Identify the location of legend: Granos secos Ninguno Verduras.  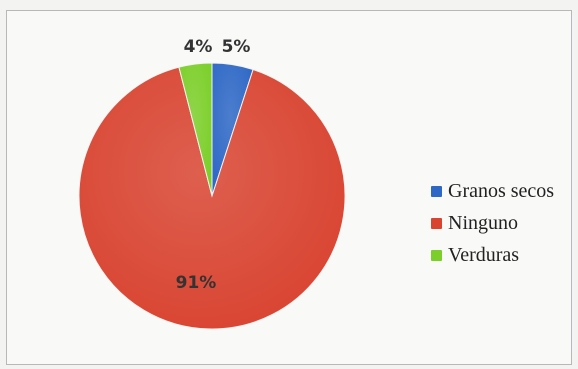
(492, 223).